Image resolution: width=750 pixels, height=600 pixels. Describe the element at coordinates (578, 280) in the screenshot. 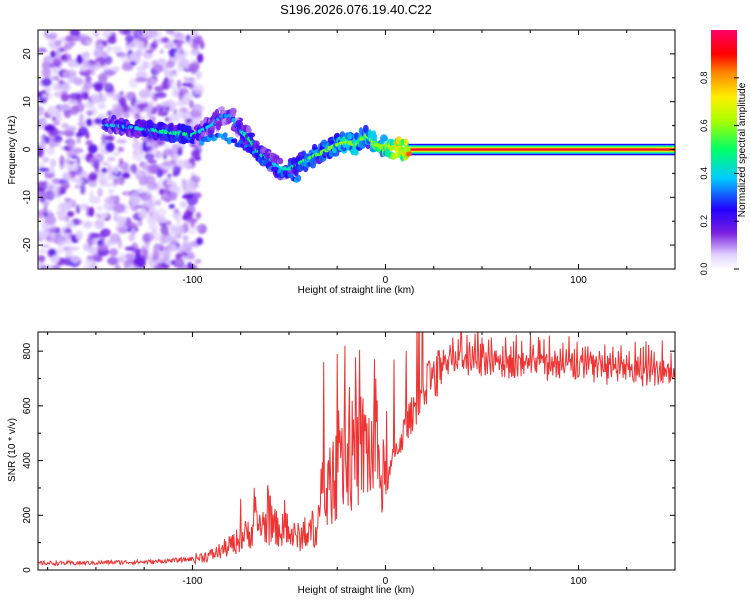

I see `spectrogram-xtick-label: 100` at that location.